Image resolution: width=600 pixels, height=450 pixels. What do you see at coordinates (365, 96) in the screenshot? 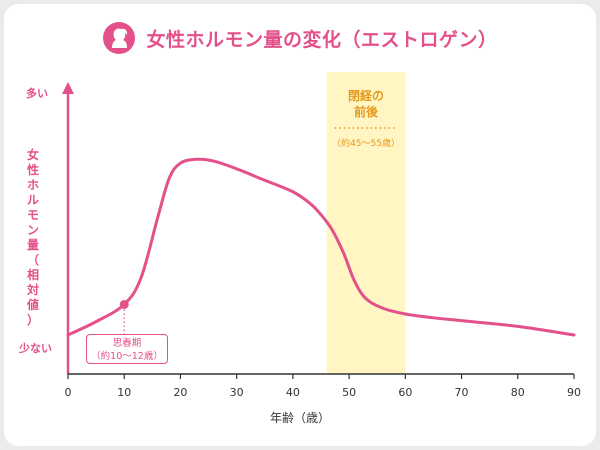
I see `menopause-label-line1: 閉経の` at bounding box center [365, 96].